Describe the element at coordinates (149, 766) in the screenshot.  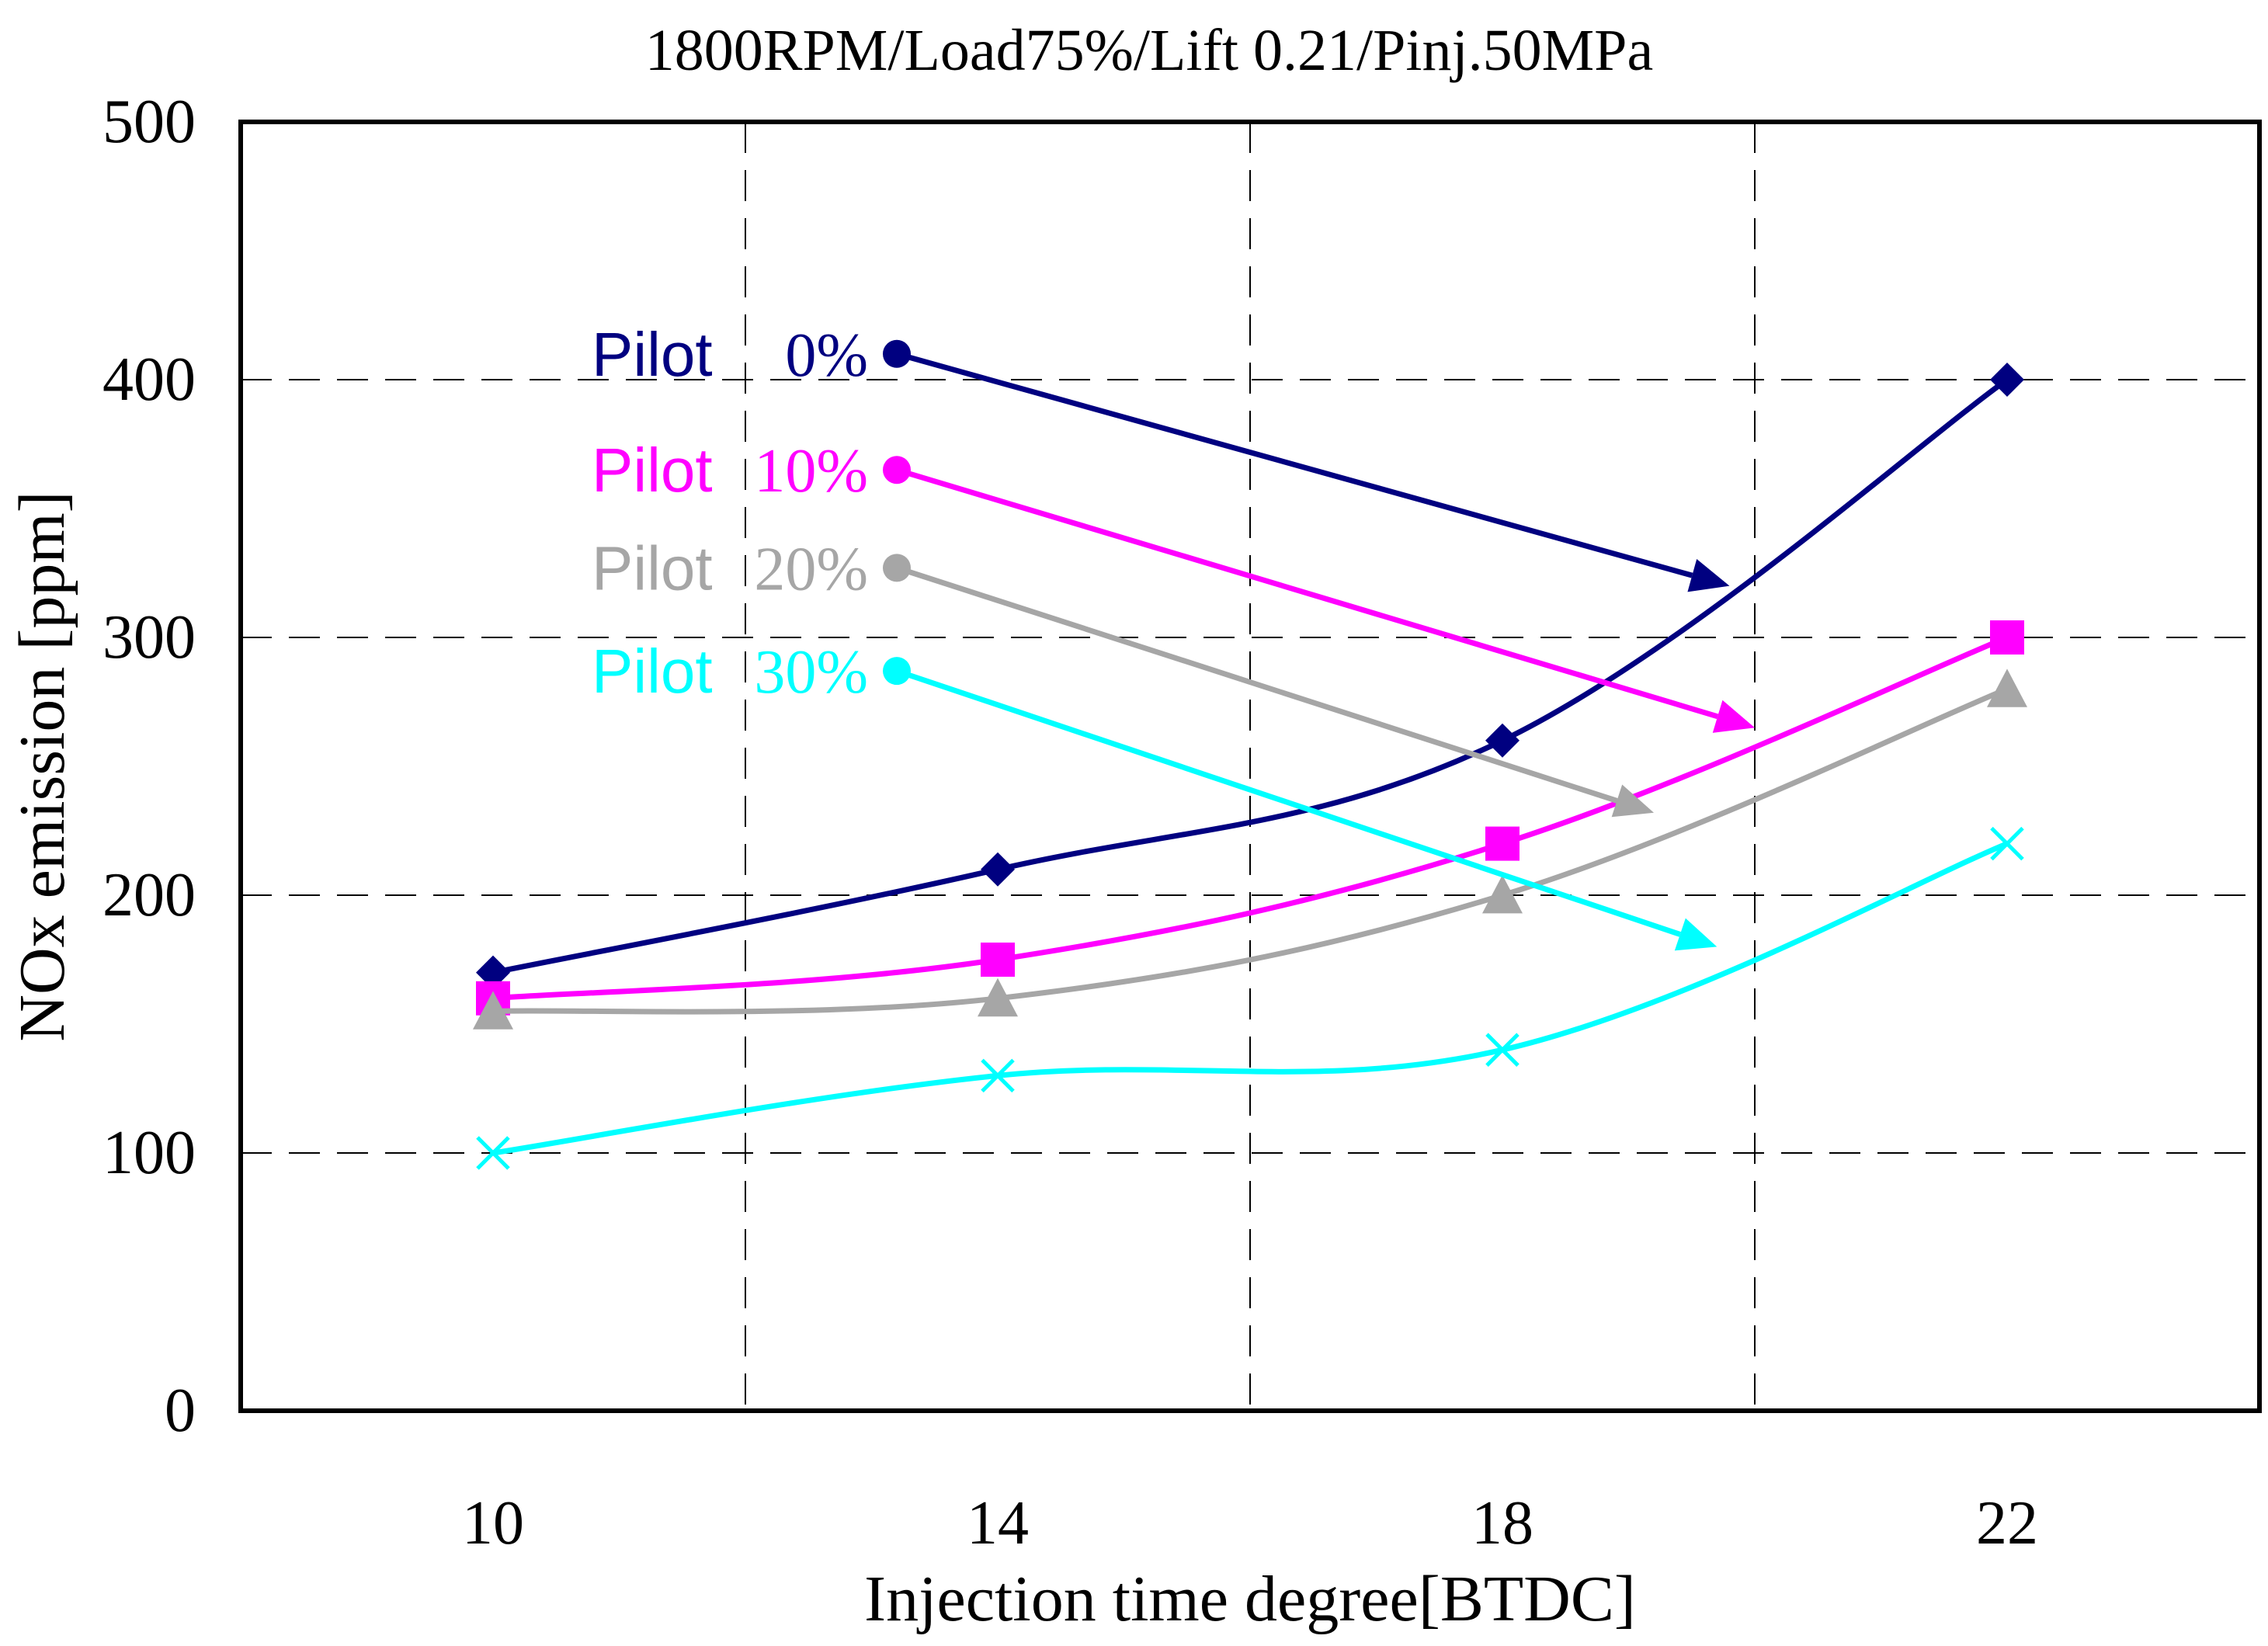
I see `y-axis-ticks: 0 100 200 300 400 500` at that location.